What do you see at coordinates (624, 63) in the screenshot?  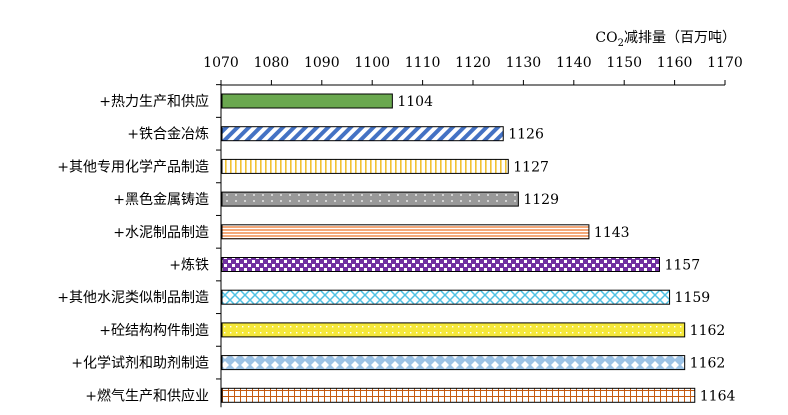 I see `x-tick-label: 1150` at bounding box center [624, 63].